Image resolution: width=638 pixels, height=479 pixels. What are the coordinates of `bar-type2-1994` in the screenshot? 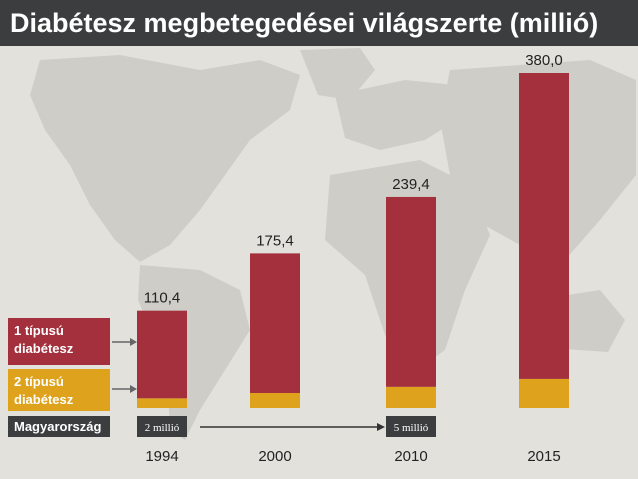 It's located at (162, 403).